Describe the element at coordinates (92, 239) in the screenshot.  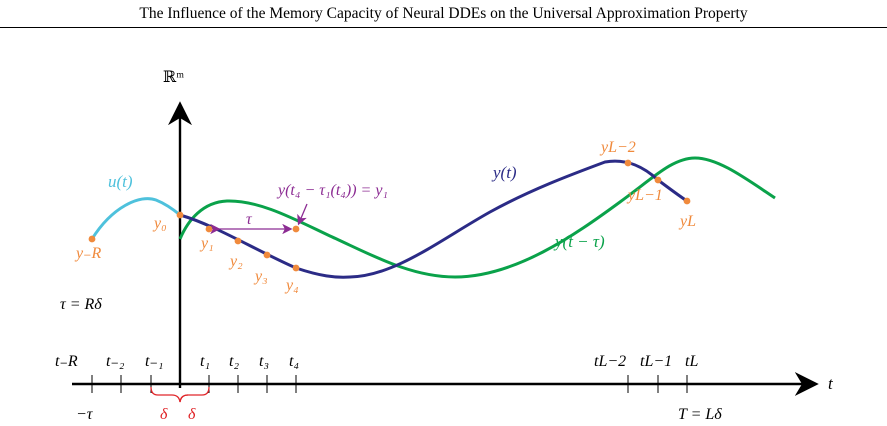
I see `point-y-minus-R` at that location.